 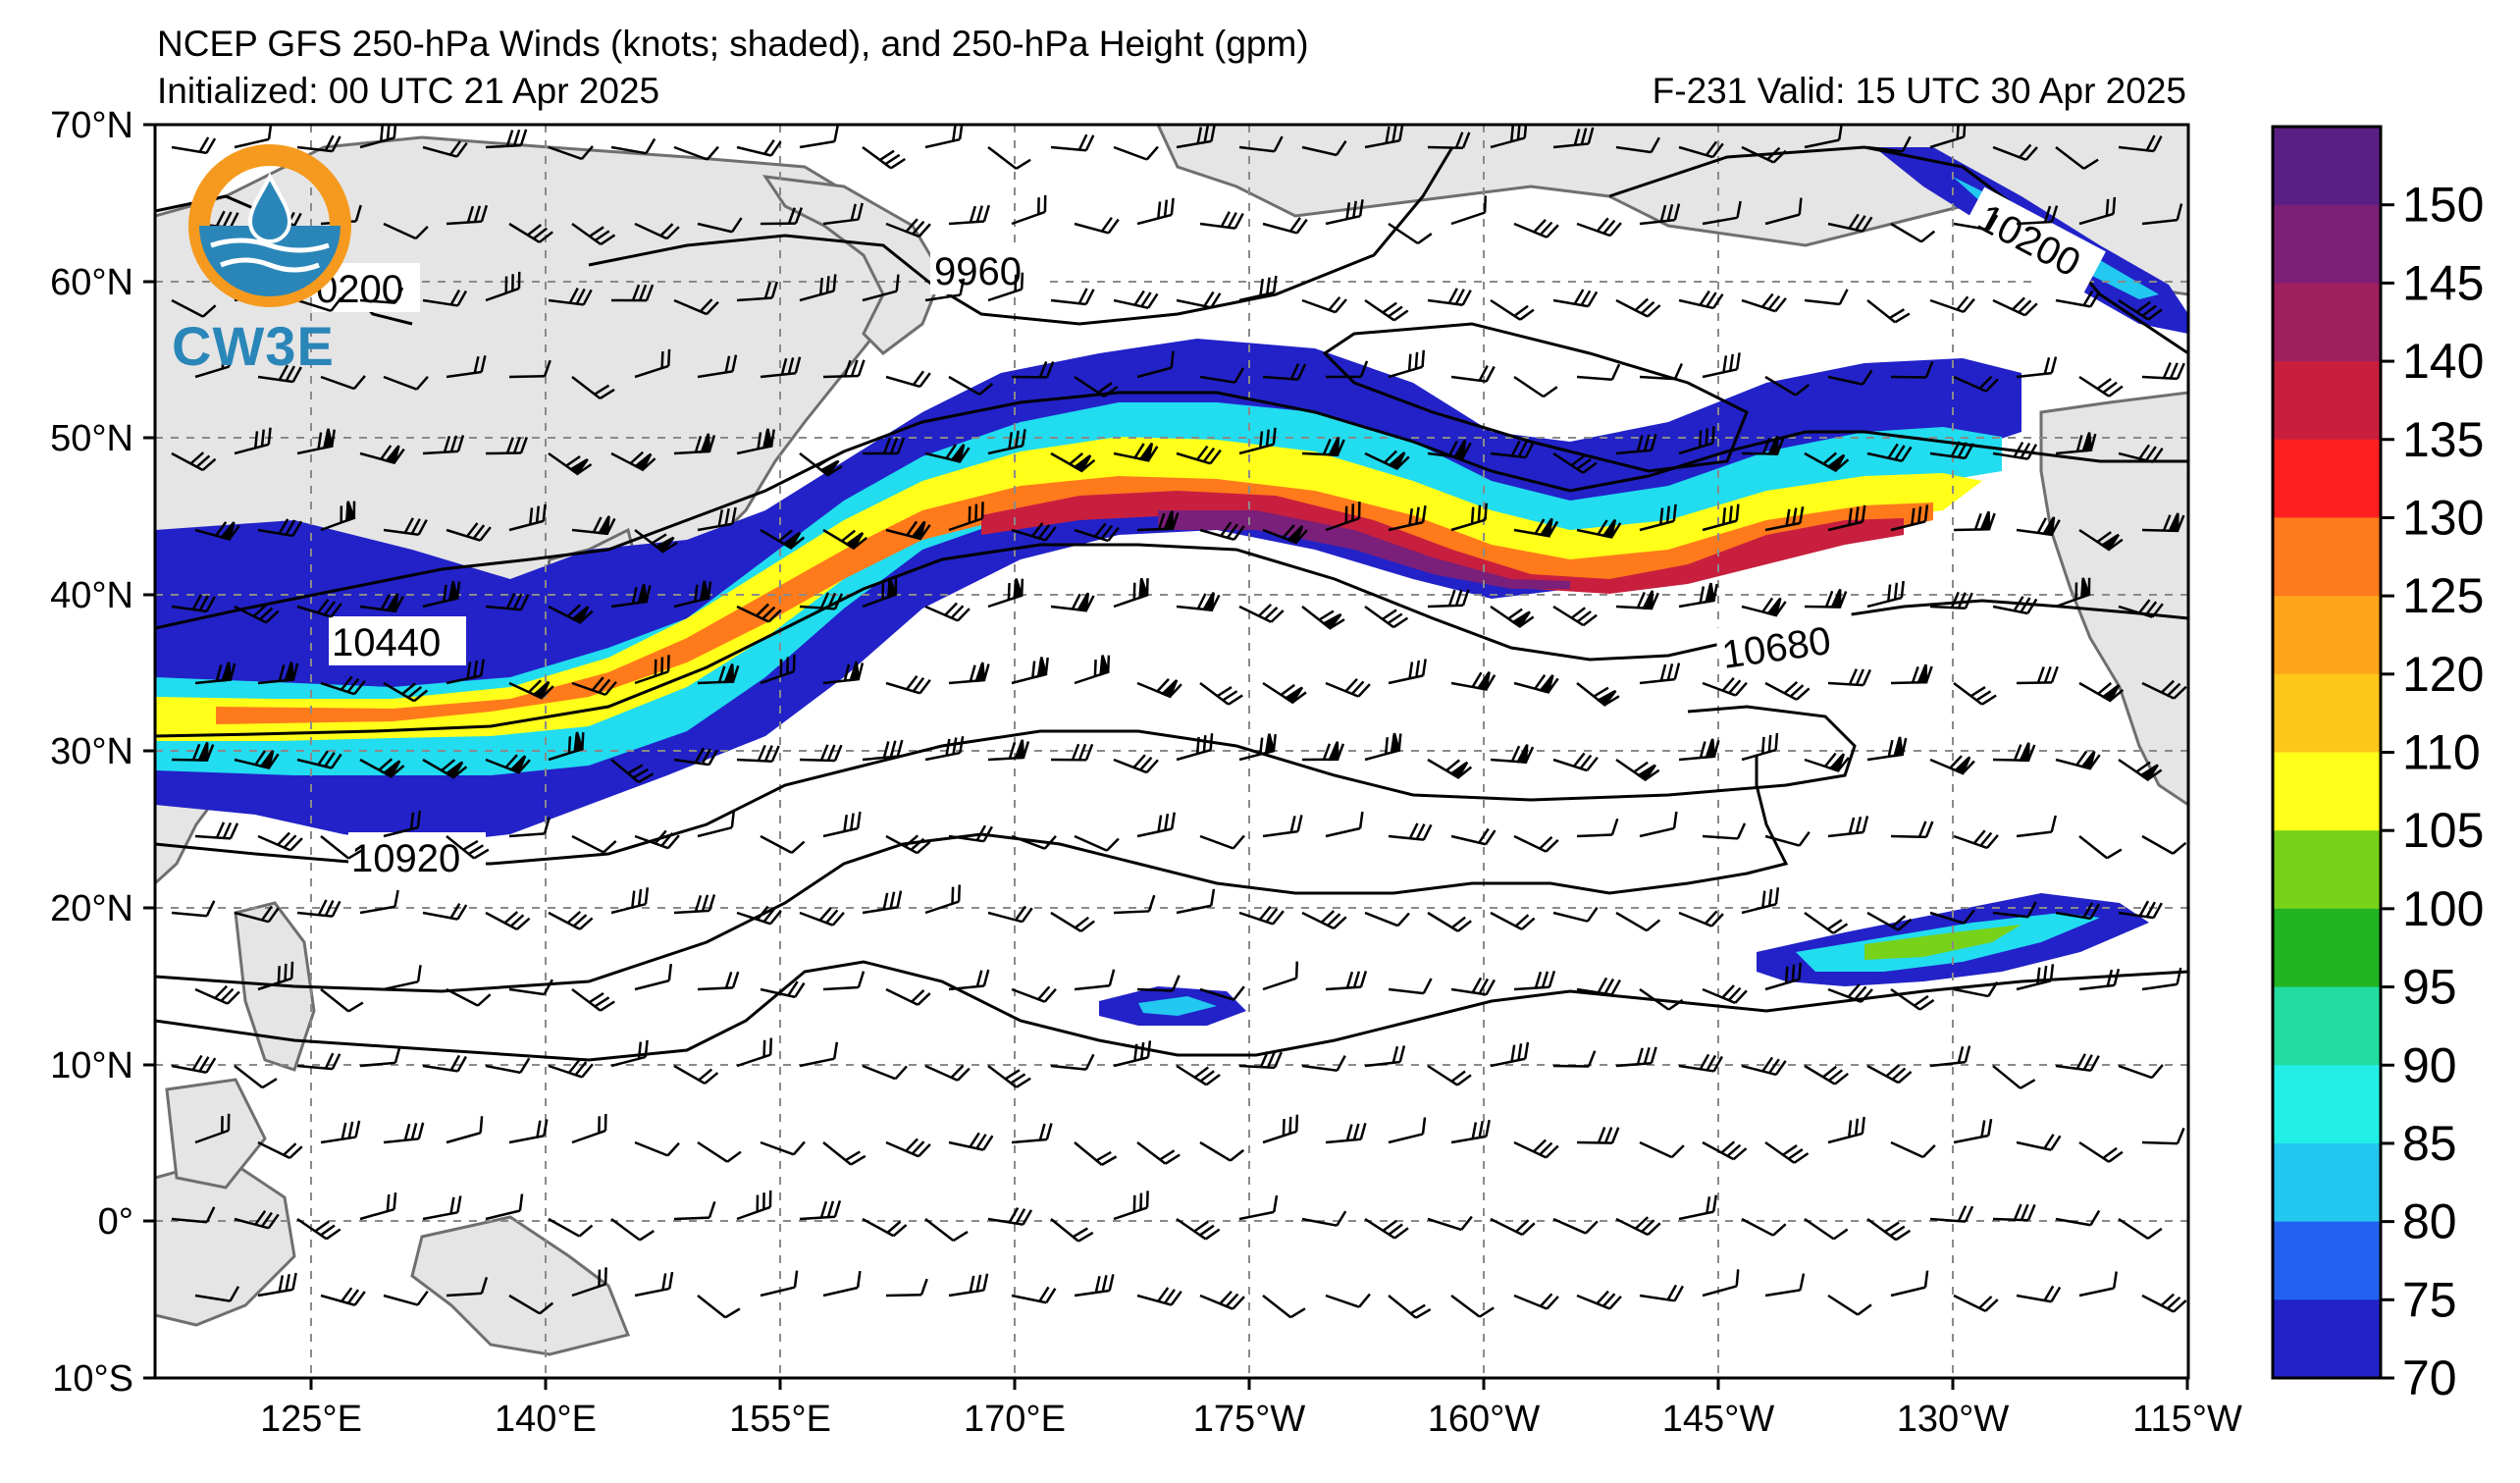 What do you see at coordinates (270, 256) in the screenshot?
I see `logo-wave-lines` at bounding box center [270, 256].